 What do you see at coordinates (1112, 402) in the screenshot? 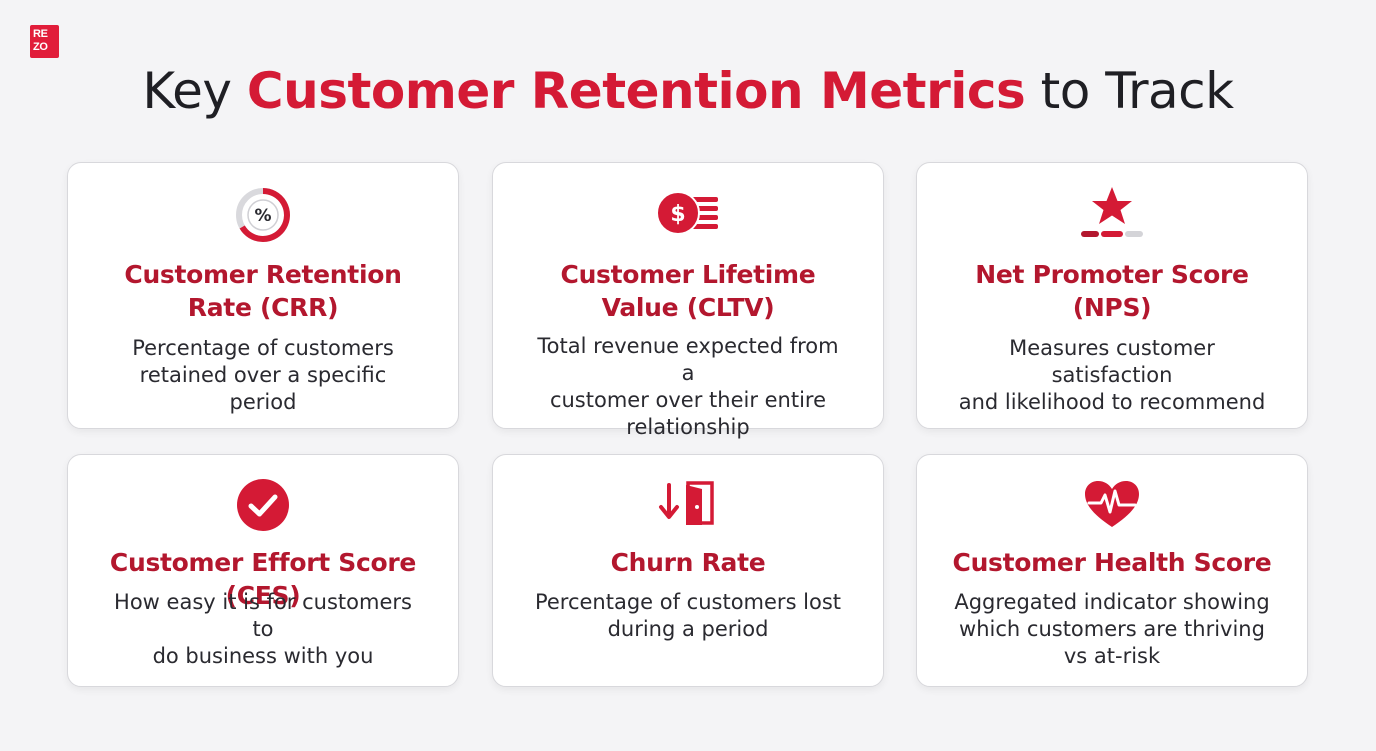
I see `card-desc-line2: and likelihood to recommend` at bounding box center [1112, 402].